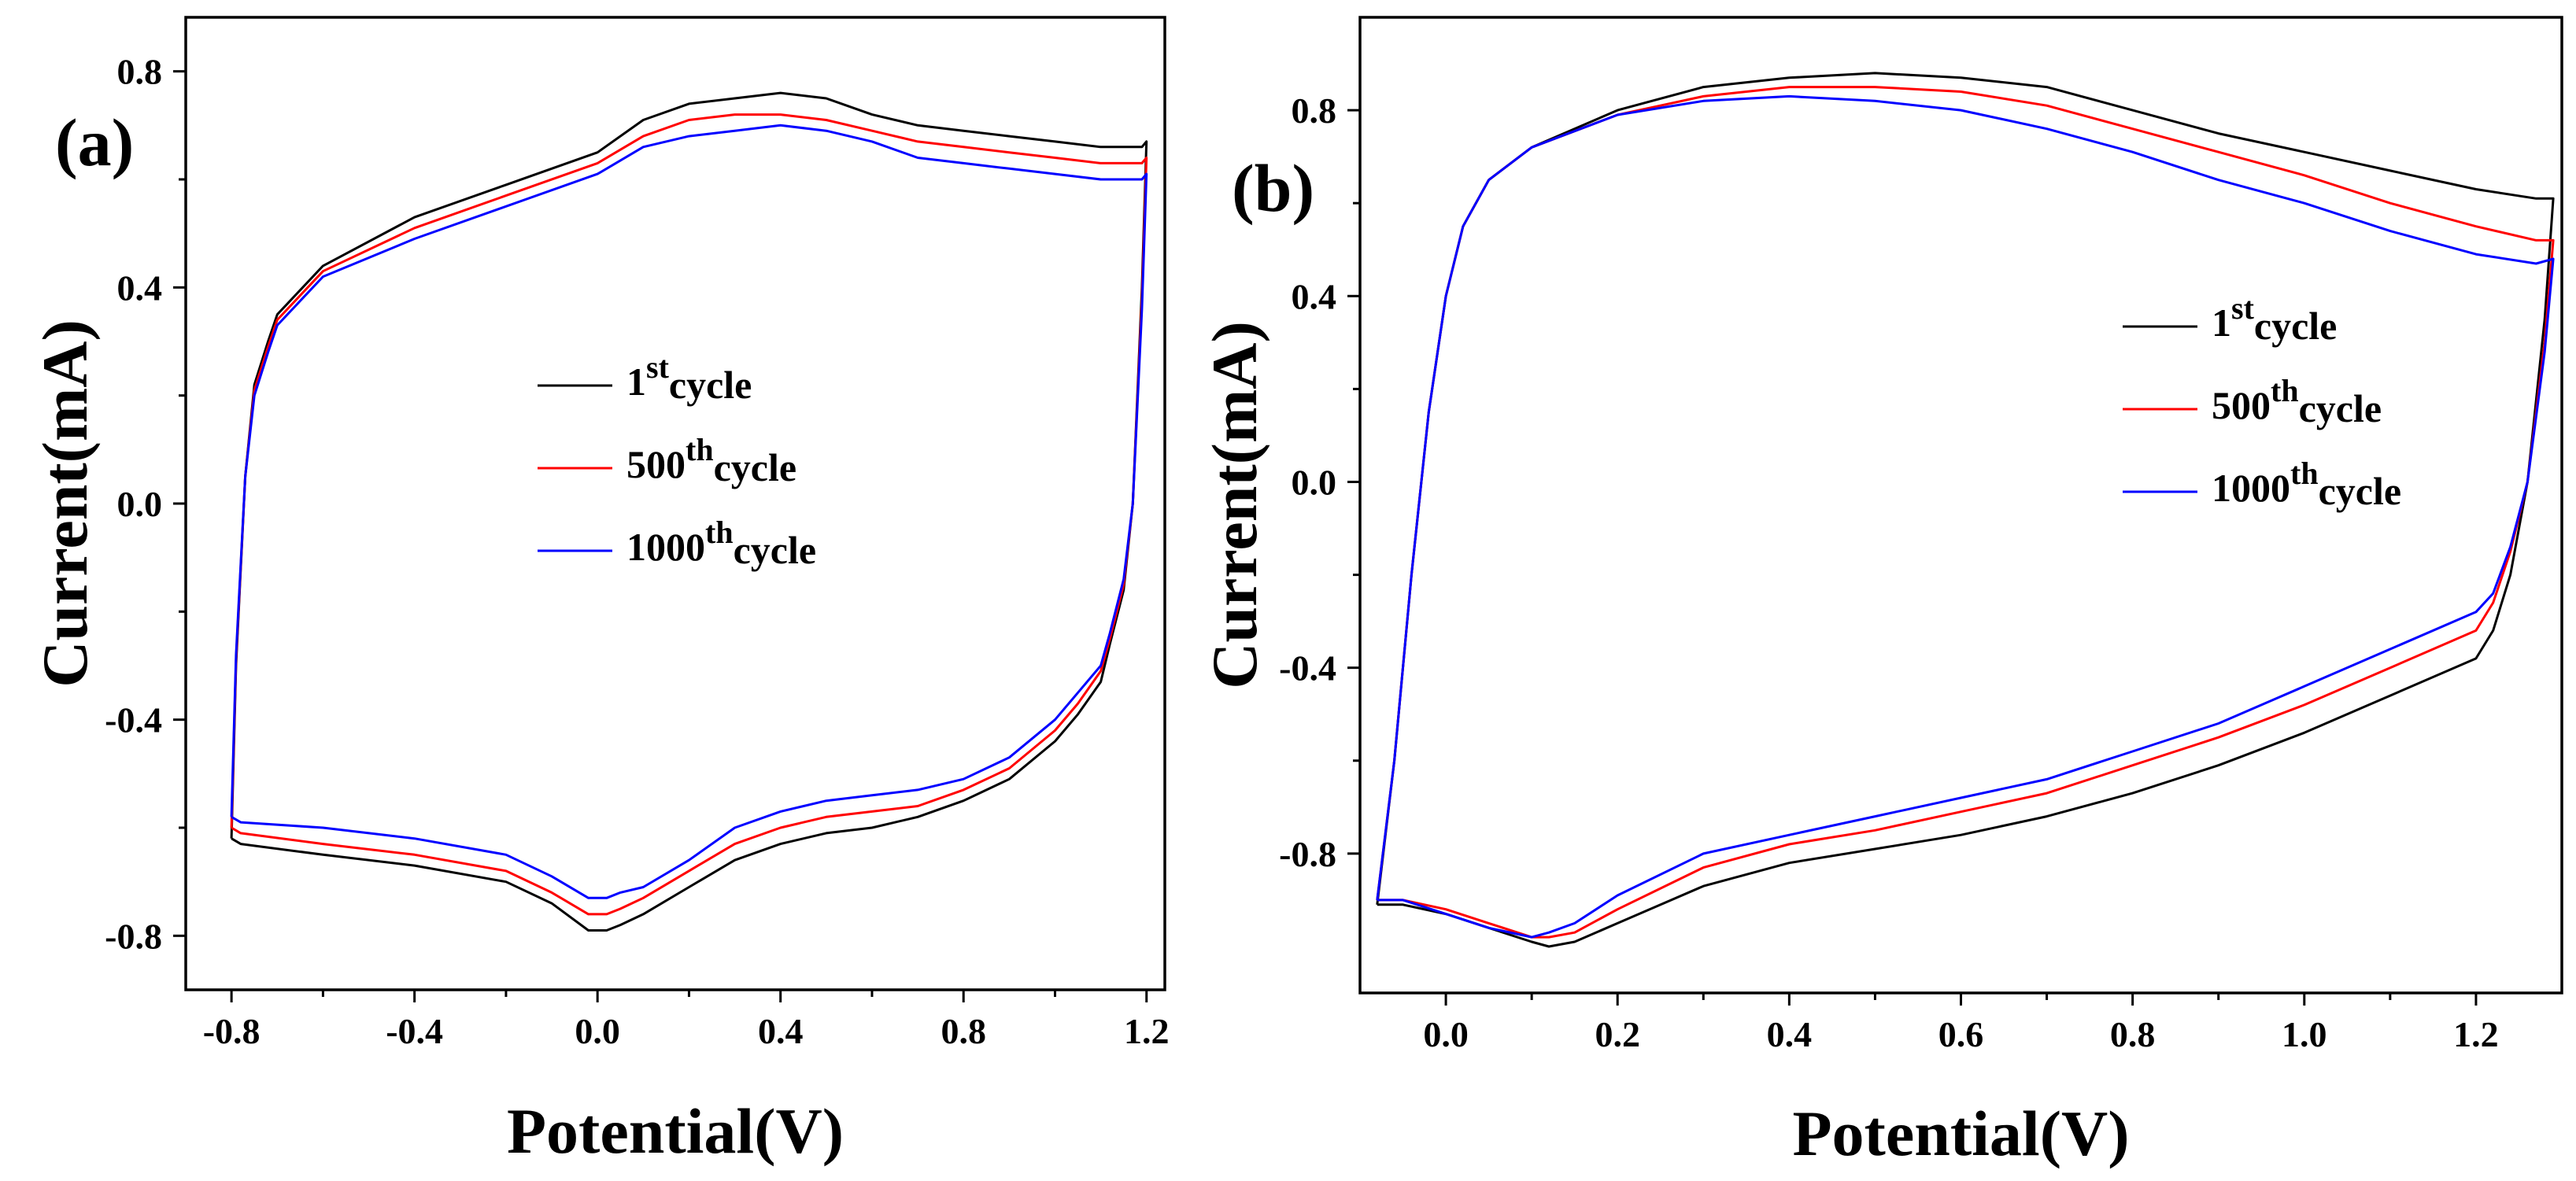 The width and height of the screenshot is (2576, 1181). What do you see at coordinates (414, 1031) in the screenshot?
I see `x-tick-label: -0.4` at bounding box center [414, 1031].